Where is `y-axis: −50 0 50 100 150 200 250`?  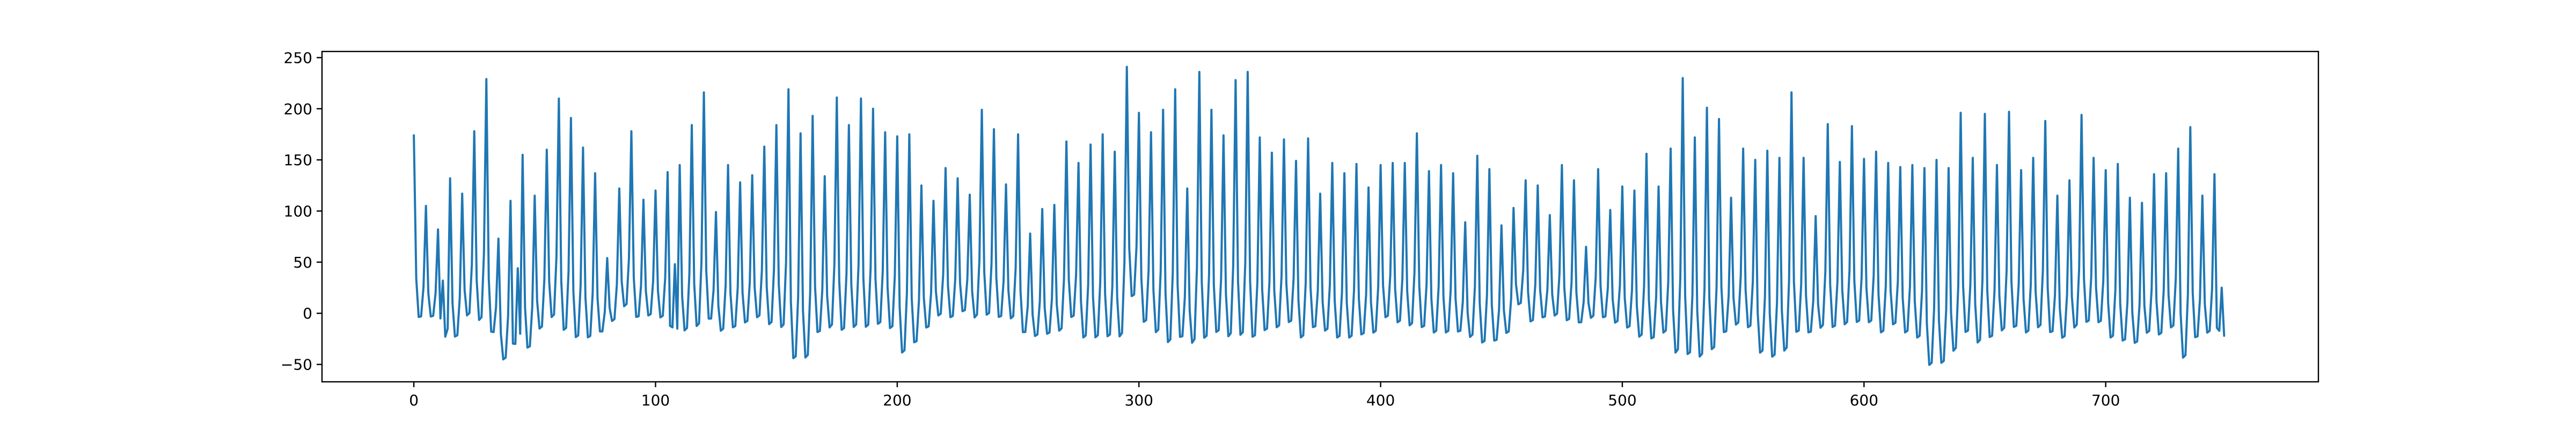 y-axis: −50 0 50 100 150 200 250 is located at coordinates (301, 211).